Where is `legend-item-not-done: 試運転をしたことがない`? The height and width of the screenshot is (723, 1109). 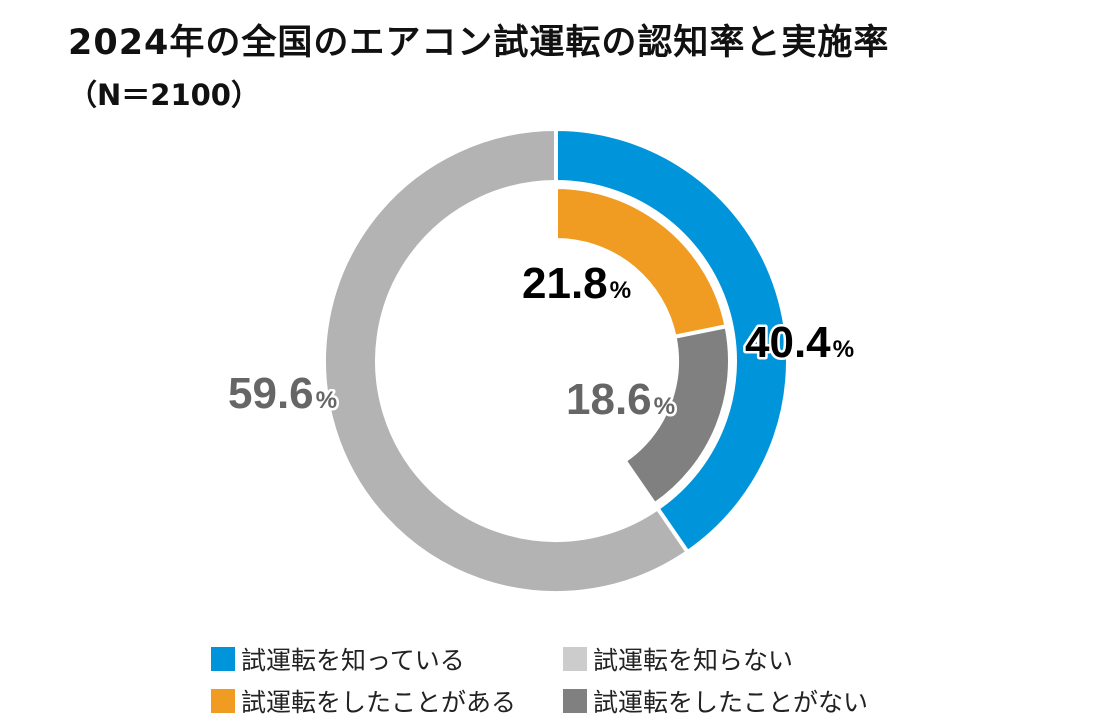 legend-item-not-done: 試運転をしたことがない is located at coordinates (715, 701).